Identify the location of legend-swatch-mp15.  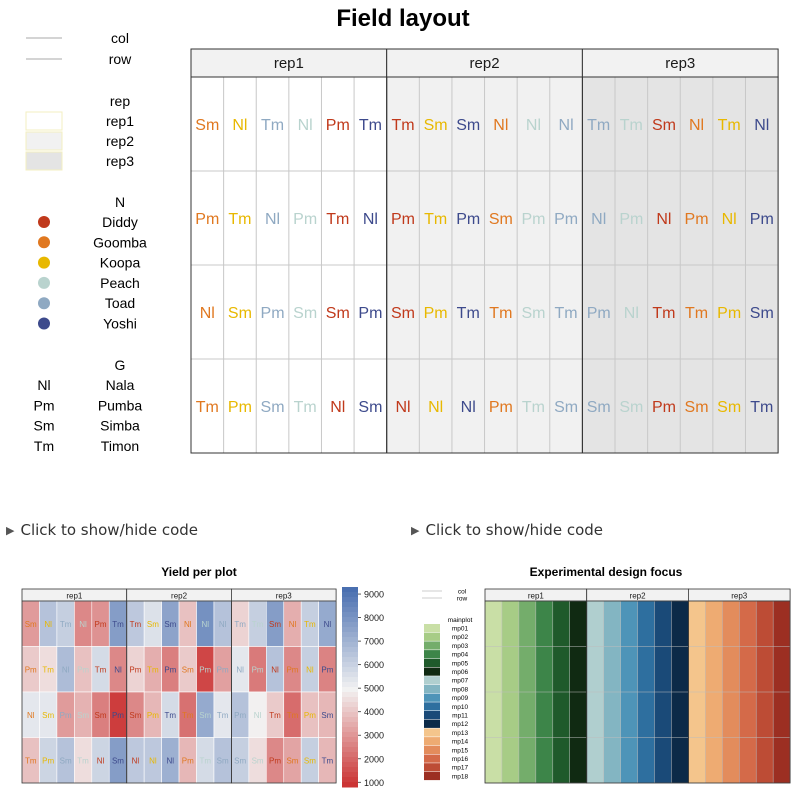
(432, 749).